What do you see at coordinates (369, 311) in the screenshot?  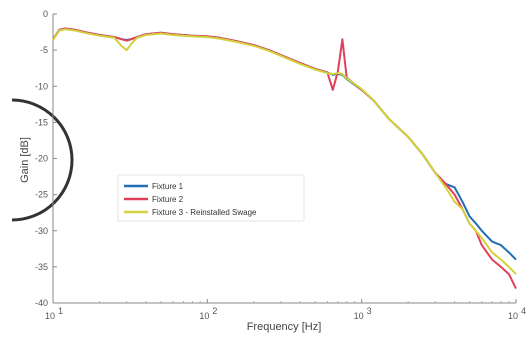 I see `x-tick-exponent: 3` at bounding box center [369, 311].